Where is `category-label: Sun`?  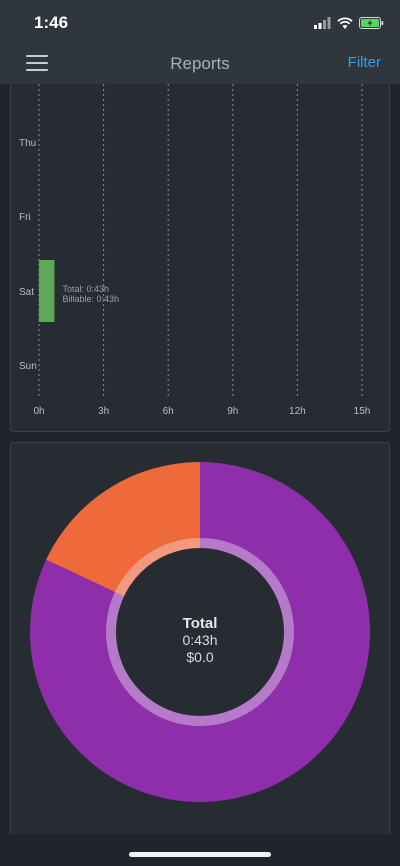
category-label: Sun is located at coordinates (28, 366).